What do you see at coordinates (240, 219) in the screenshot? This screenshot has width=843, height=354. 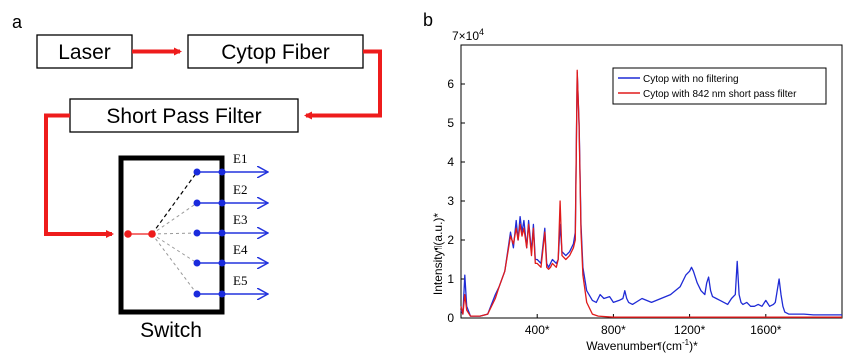 I see `output-label: E3` at bounding box center [240, 219].